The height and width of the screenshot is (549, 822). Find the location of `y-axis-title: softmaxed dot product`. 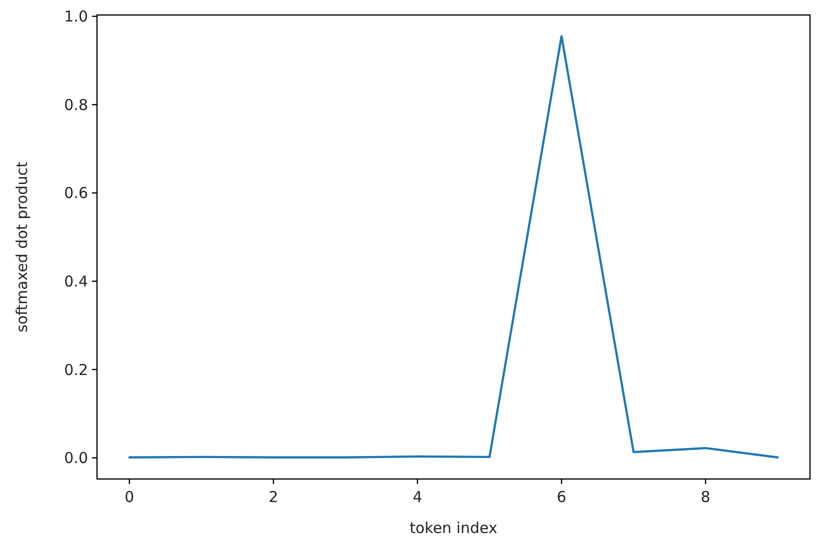

y-axis-title: softmaxed dot product is located at coordinates (22, 247).